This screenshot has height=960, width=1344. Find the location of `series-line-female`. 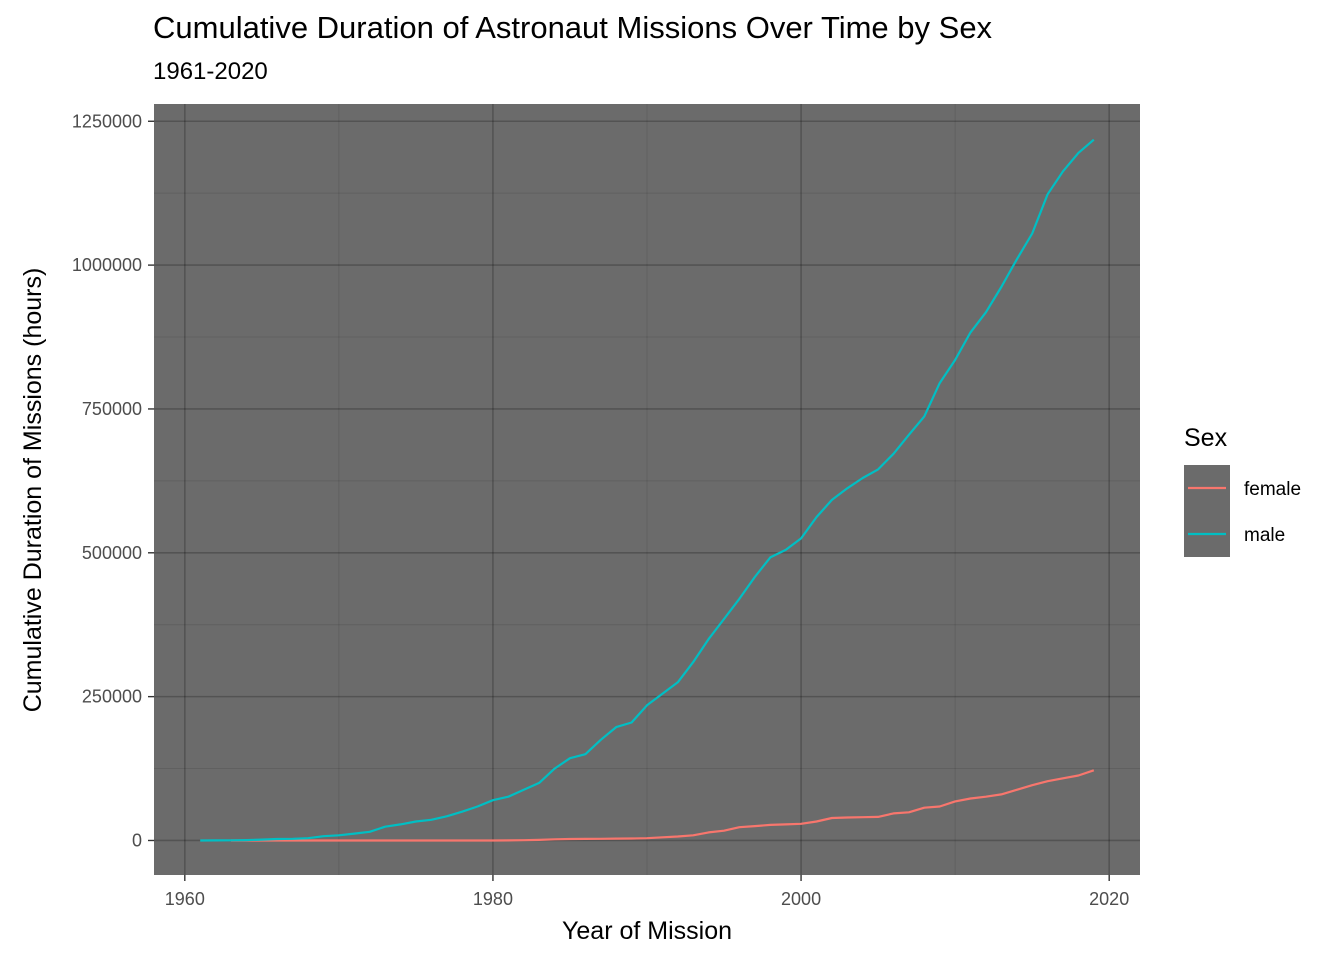

series-line-female is located at coordinates (663, 805).